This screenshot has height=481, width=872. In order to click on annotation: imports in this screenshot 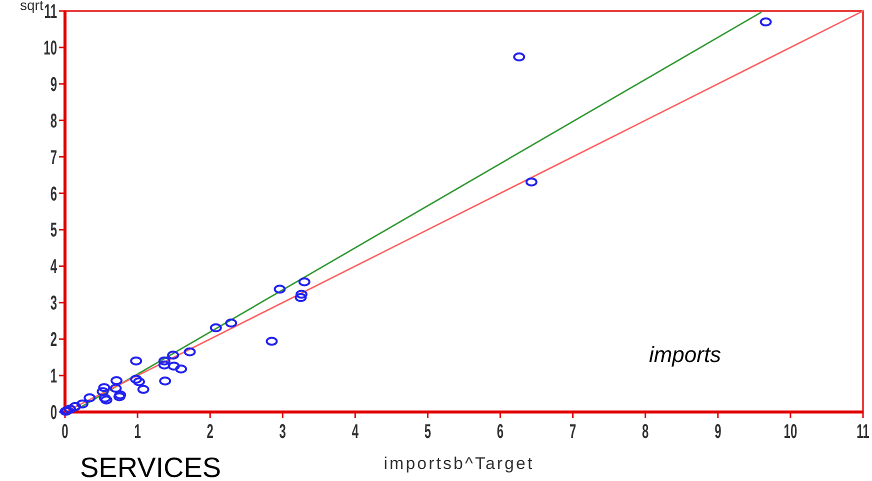, I will do `click(685, 354)`.